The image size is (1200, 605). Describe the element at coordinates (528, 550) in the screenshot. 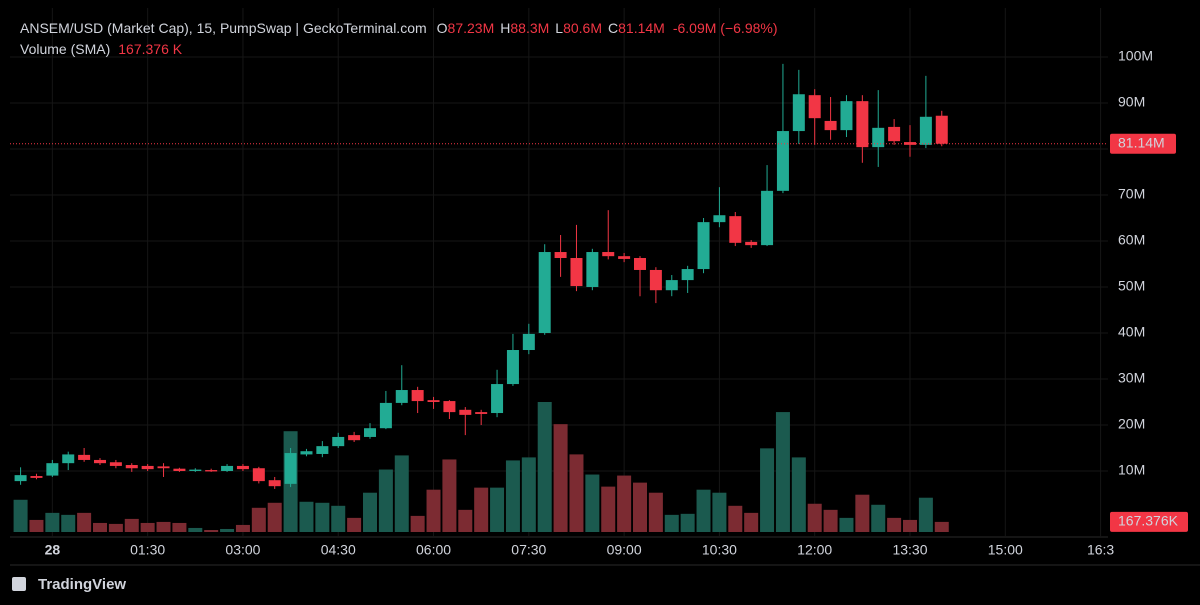

I see `x-tick-label: 07:30` at that location.